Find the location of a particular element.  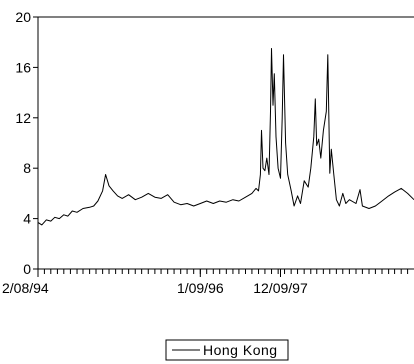

x-axis: 2/08/94 1/09/96 12/09/97 is located at coordinates (205, 282).